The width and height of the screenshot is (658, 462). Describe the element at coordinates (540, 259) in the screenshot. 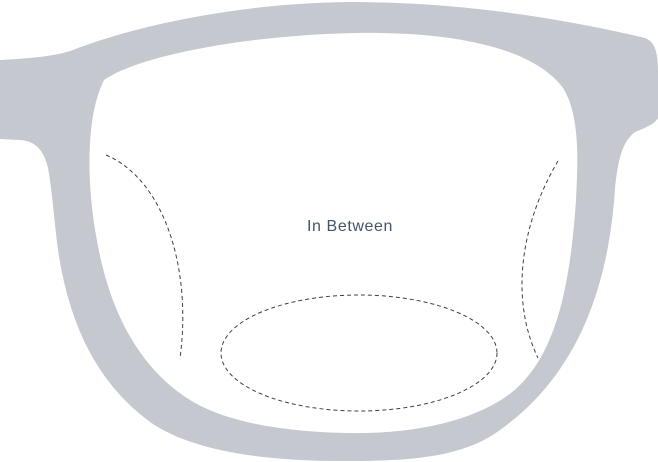

I see `right-peripheral-zone-outline` at that location.